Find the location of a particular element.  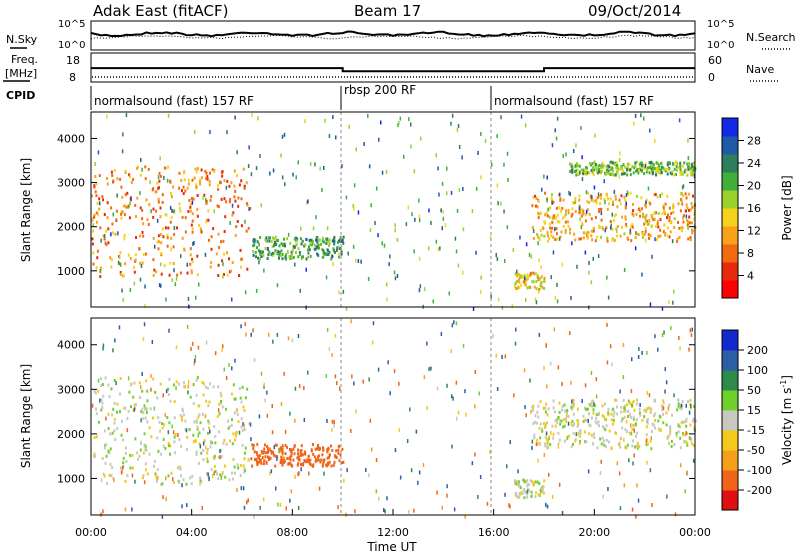

velocity-ytick-label-1: 2000 is located at coordinates (71, 434).